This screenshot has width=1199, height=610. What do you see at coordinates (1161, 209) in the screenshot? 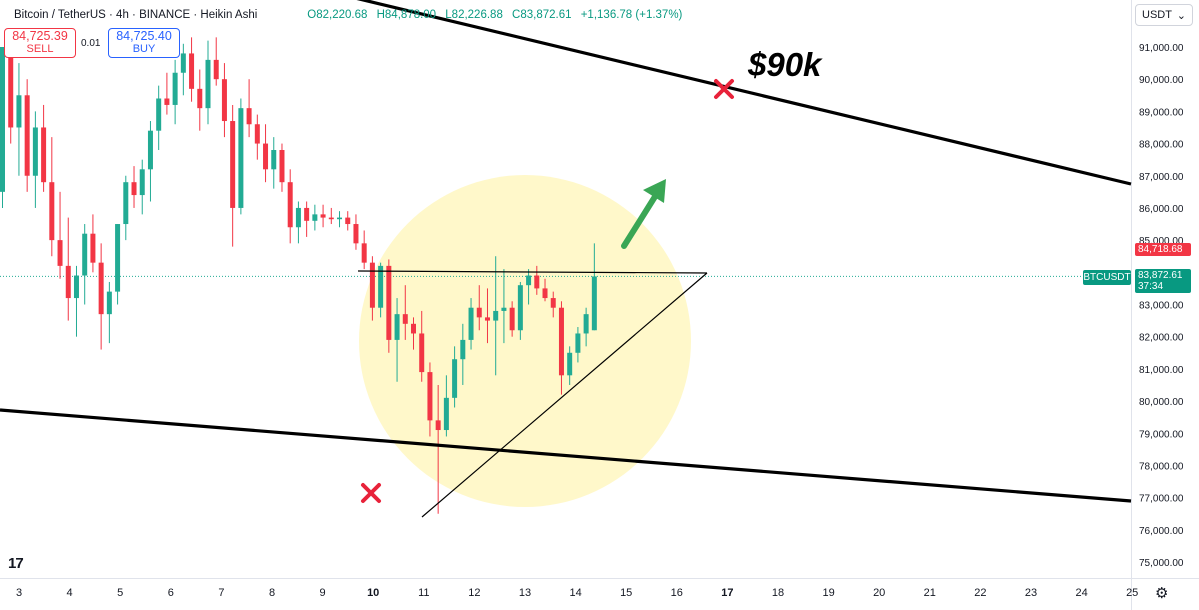
I see `price-tick-label: 86,000.00` at bounding box center [1161, 209].